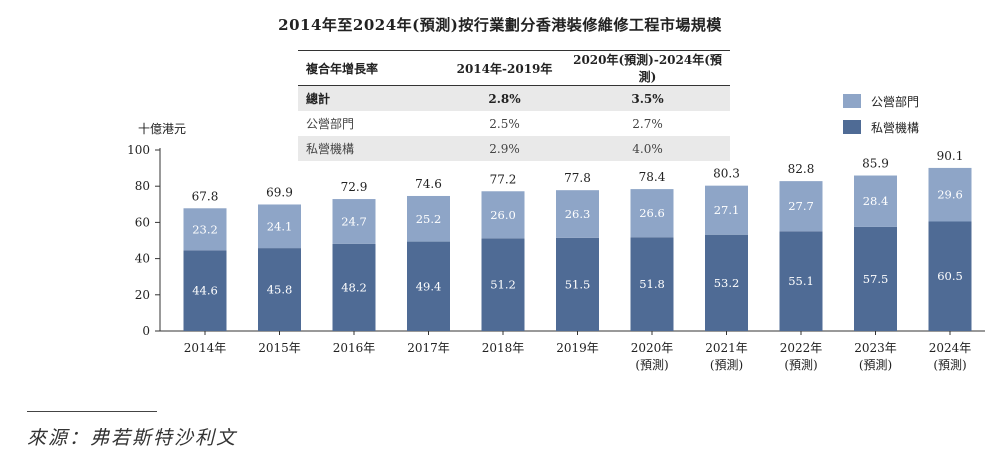 This screenshot has width=1000, height=465. I want to click on legend-item-public: 公營部門, so click(881, 101).